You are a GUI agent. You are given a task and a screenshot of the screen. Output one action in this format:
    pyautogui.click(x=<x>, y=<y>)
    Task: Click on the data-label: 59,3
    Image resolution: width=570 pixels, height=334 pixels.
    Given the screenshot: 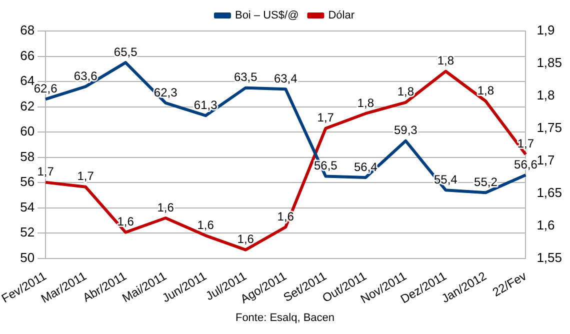 What is the action you would take?
    pyautogui.click(x=406, y=130)
    